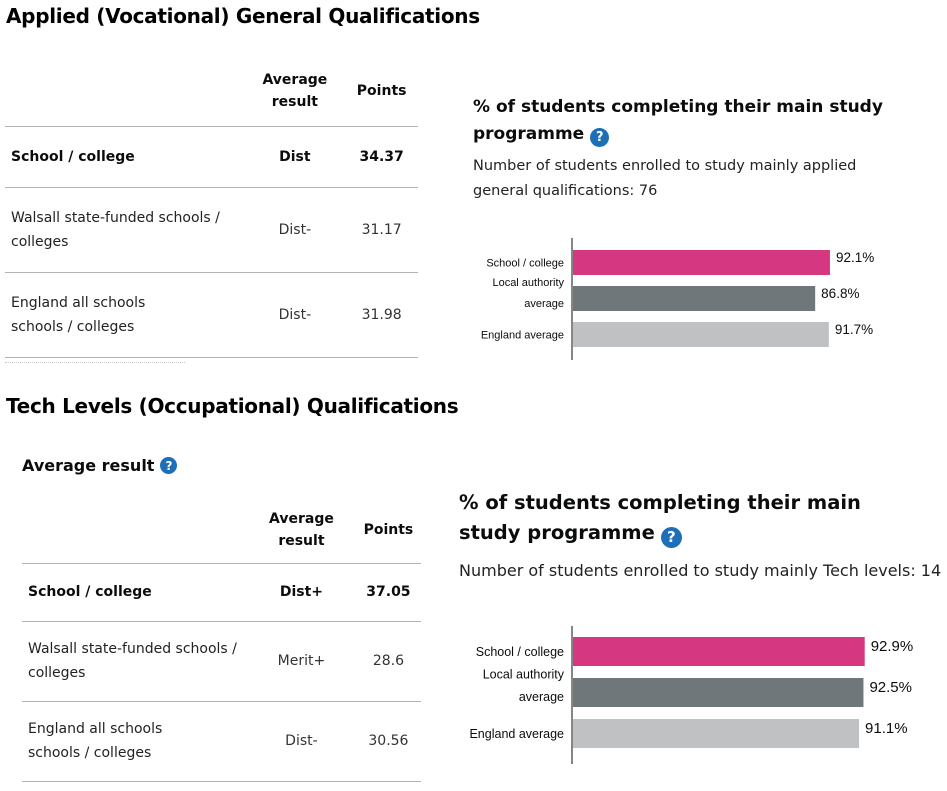 This screenshot has height=791, width=947. I want to click on average-result-heading-text: Average result, so click(88, 465).